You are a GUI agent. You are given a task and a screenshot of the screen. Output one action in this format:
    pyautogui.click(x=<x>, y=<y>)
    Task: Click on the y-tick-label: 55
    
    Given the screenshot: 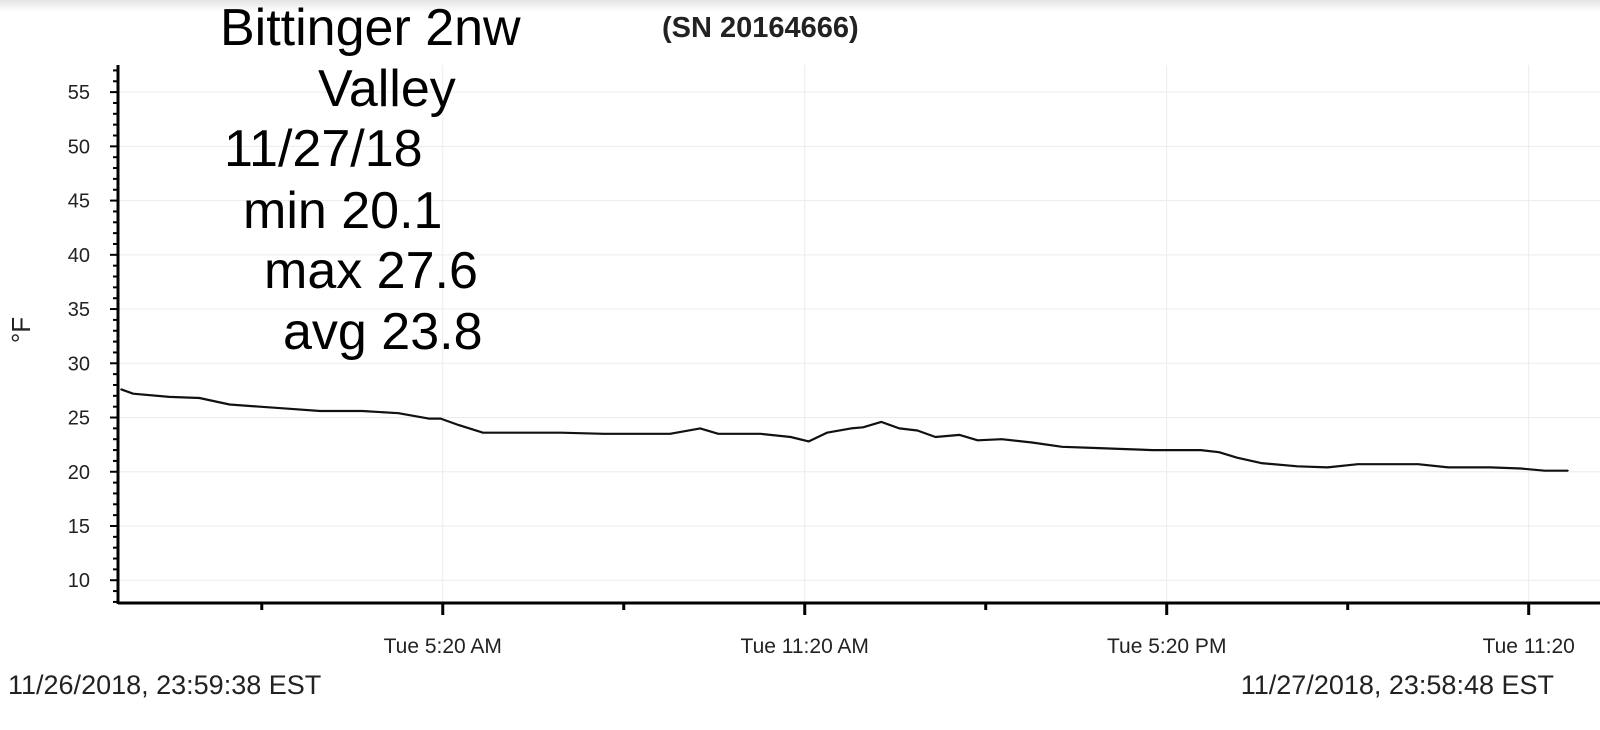 What is the action you would take?
    pyautogui.click(x=79, y=93)
    